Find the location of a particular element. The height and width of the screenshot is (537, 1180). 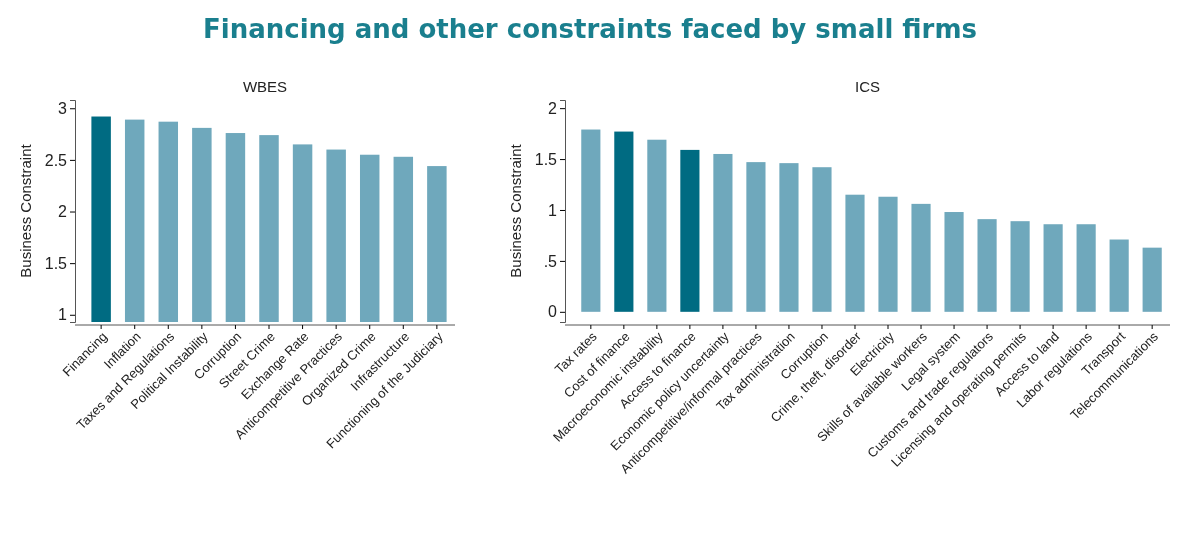

y-tick-label: 0 is located at coordinates (553, 312).